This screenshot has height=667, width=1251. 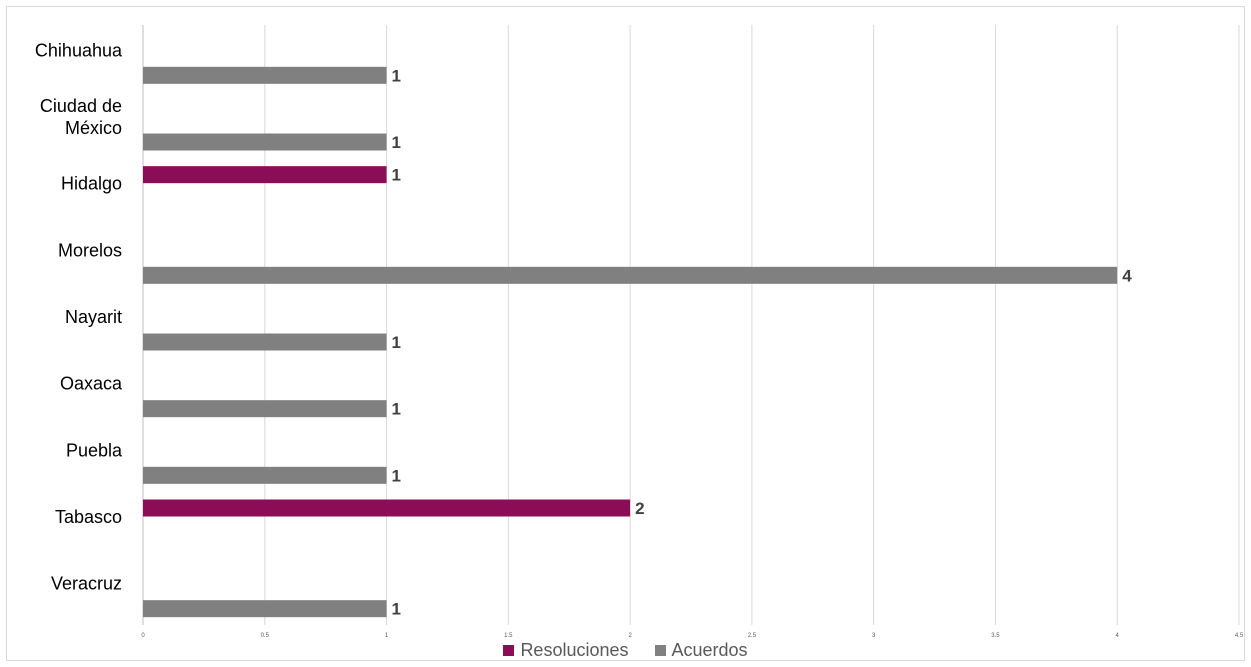 What do you see at coordinates (660, 650) in the screenshot?
I see `legend-swatch-acuerdos` at bounding box center [660, 650].